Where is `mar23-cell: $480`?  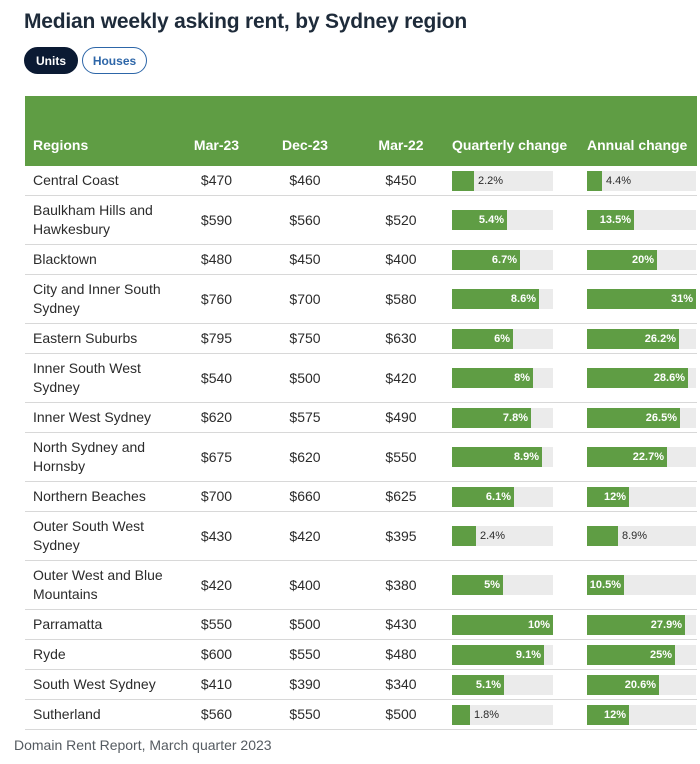
mar23-cell: $480 is located at coordinates (216, 259).